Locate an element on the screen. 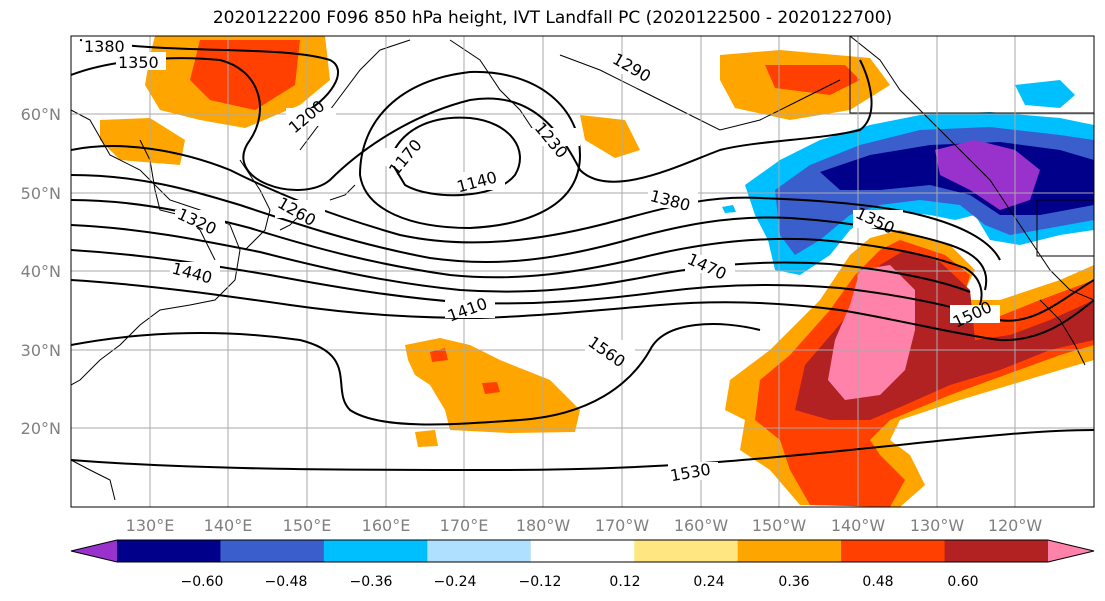 Image resolution: width=1105 pixels, height=601 pixels. lon-label: 150°W is located at coordinates (779, 525).